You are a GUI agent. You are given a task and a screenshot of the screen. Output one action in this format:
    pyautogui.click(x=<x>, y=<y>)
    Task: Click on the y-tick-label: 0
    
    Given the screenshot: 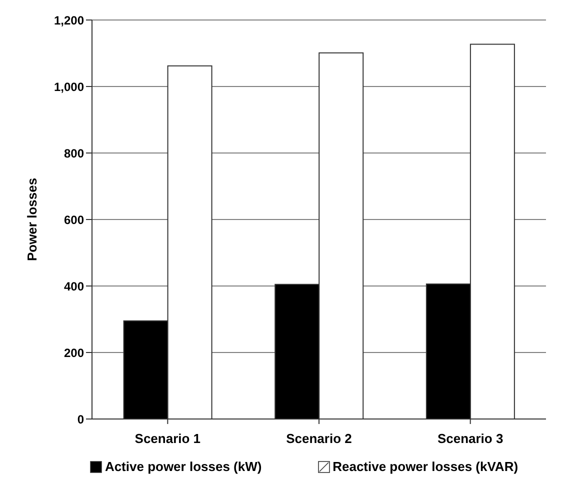 What is the action you would take?
    pyautogui.click(x=80, y=419)
    